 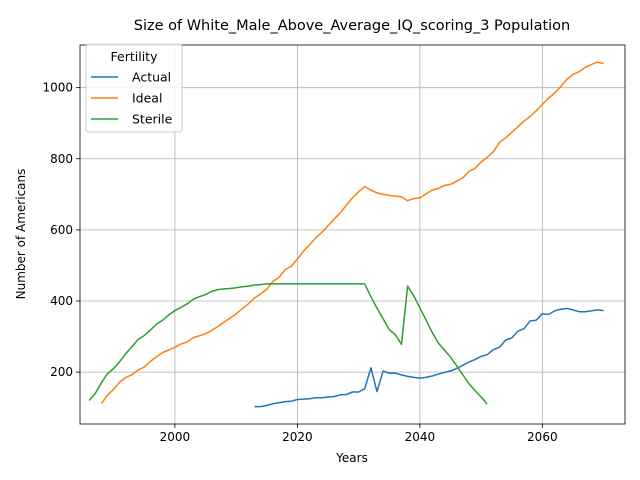 What do you see at coordinates (61, 372) in the screenshot?
I see `y-tick-label: 200` at bounding box center [61, 372].